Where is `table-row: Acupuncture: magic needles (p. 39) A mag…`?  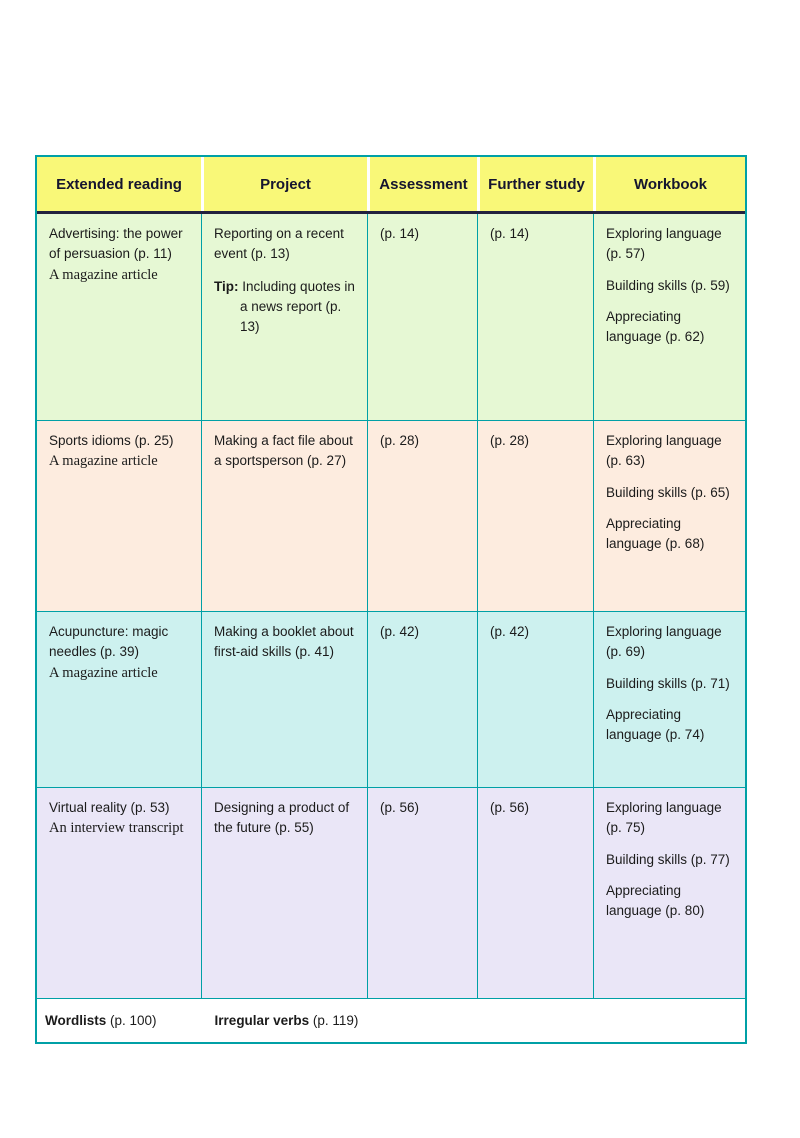
table-row: Acupuncture: magic needles (p. 39) A mag… is located at coordinates (391, 699).